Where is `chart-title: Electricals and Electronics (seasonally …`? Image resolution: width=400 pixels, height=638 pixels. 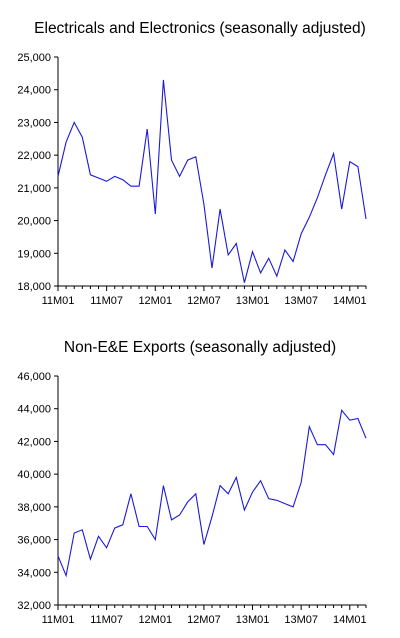
chart-title: Electricals and Electronics (seasonally … is located at coordinates (200, 28).